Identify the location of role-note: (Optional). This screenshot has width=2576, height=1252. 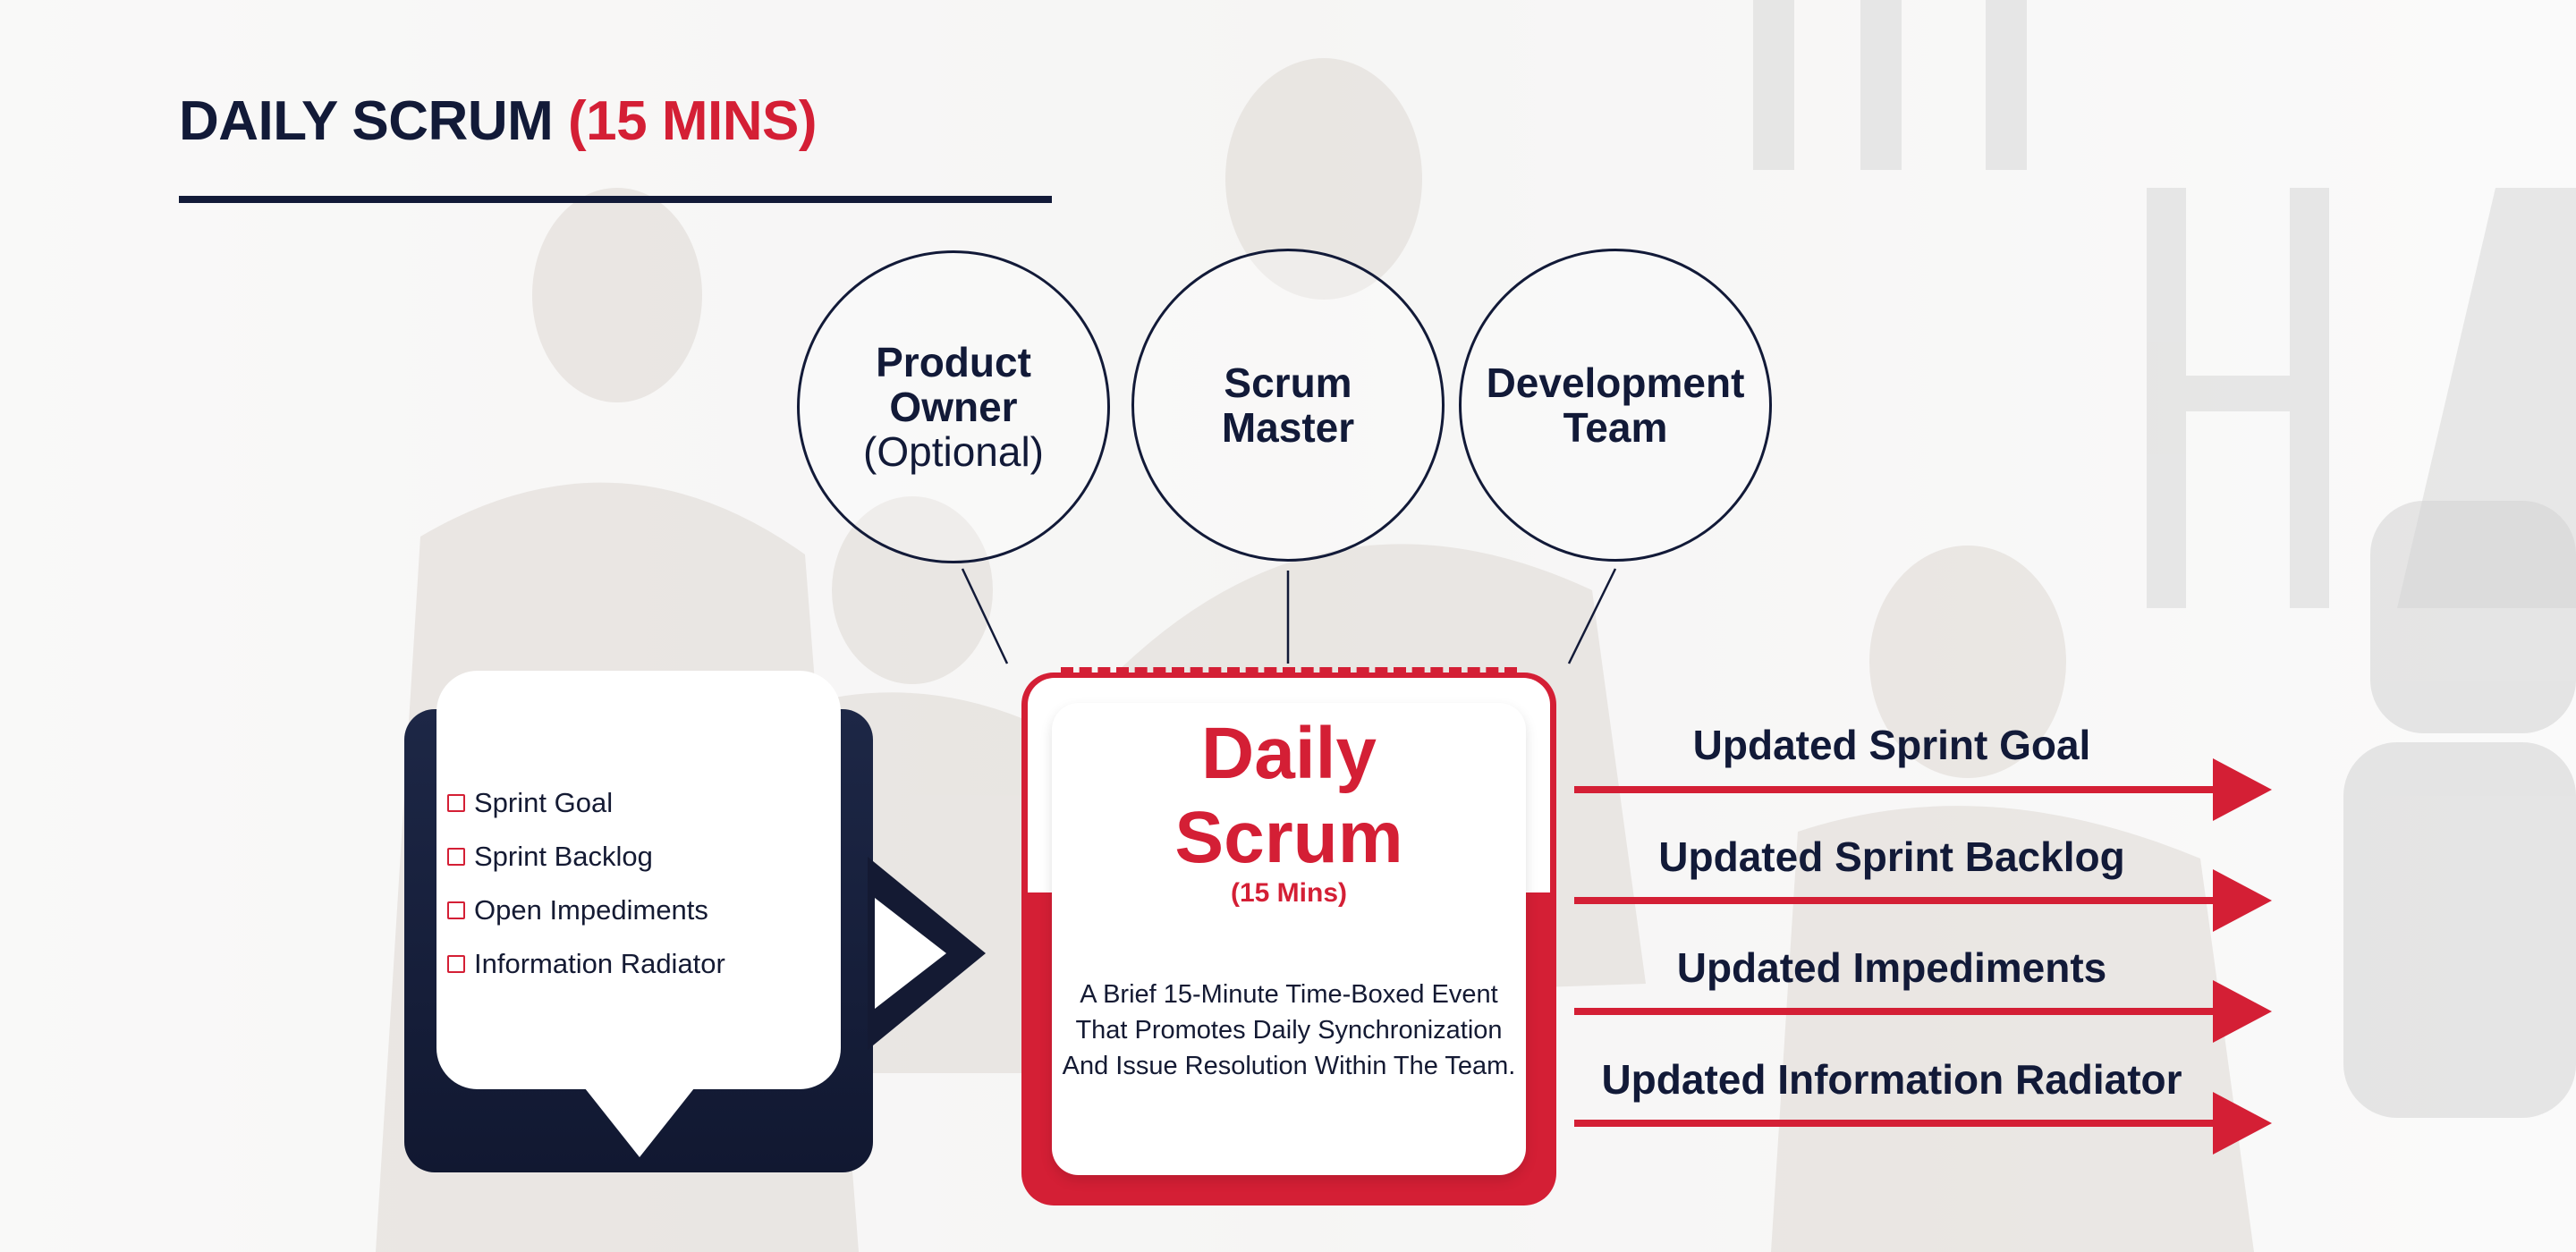
(953, 451).